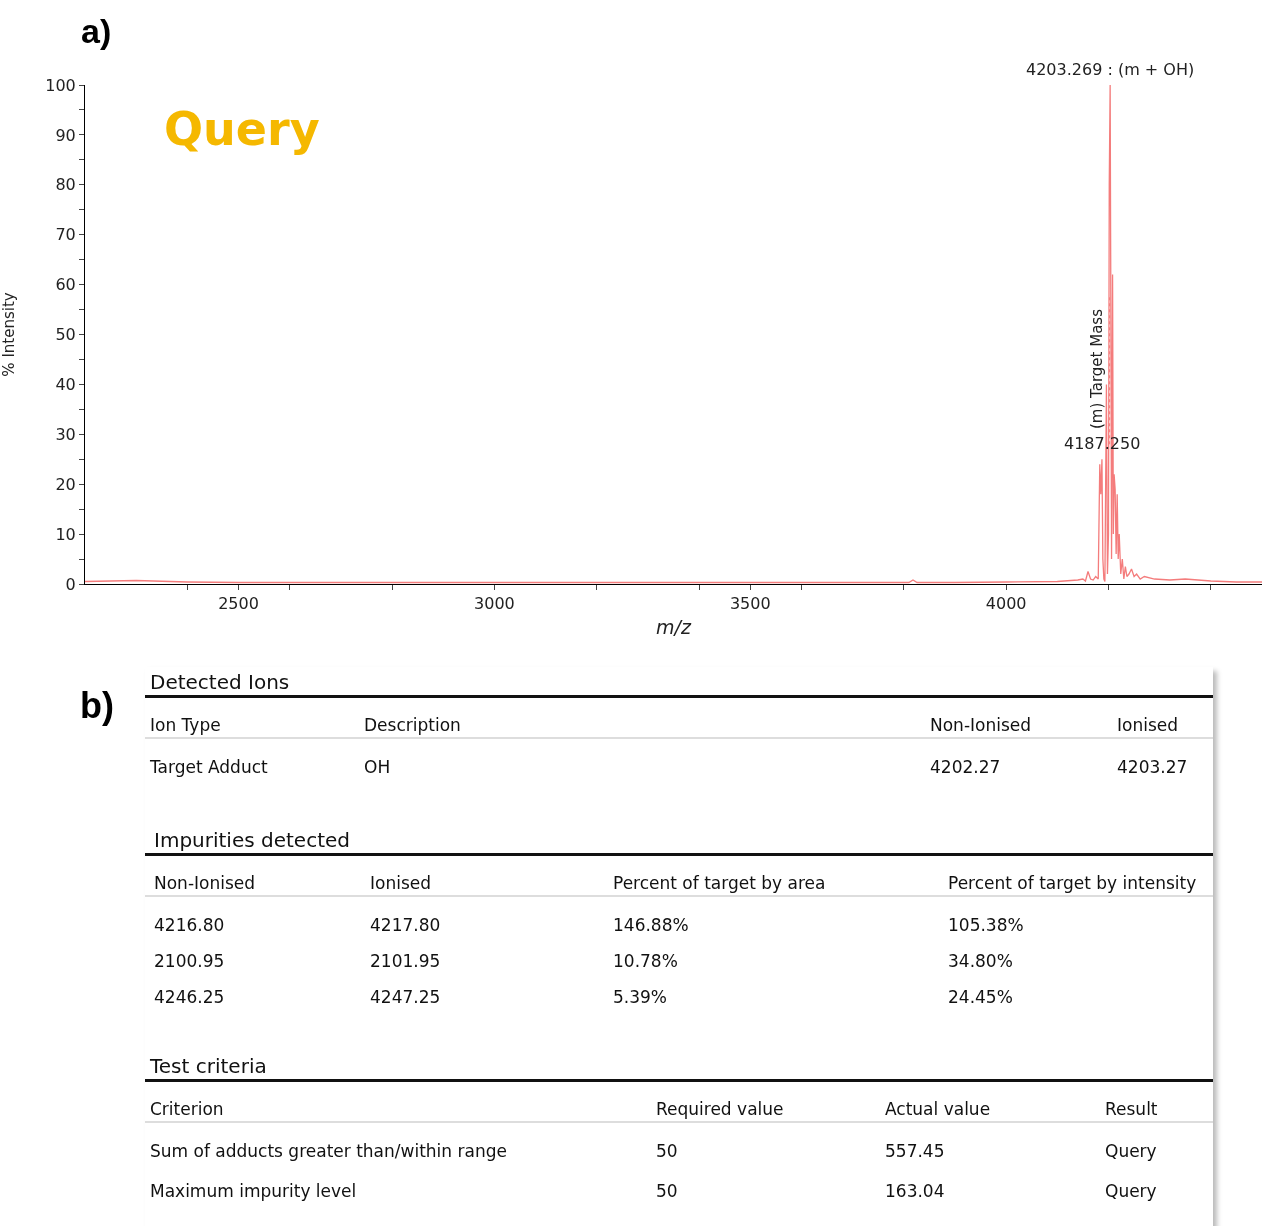 Image resolution: width=1268 pixels, height=1226 pixels. Describe the element at coordinates (252, 840) in the screenshot. I see `text: Impurities detected` at that location.